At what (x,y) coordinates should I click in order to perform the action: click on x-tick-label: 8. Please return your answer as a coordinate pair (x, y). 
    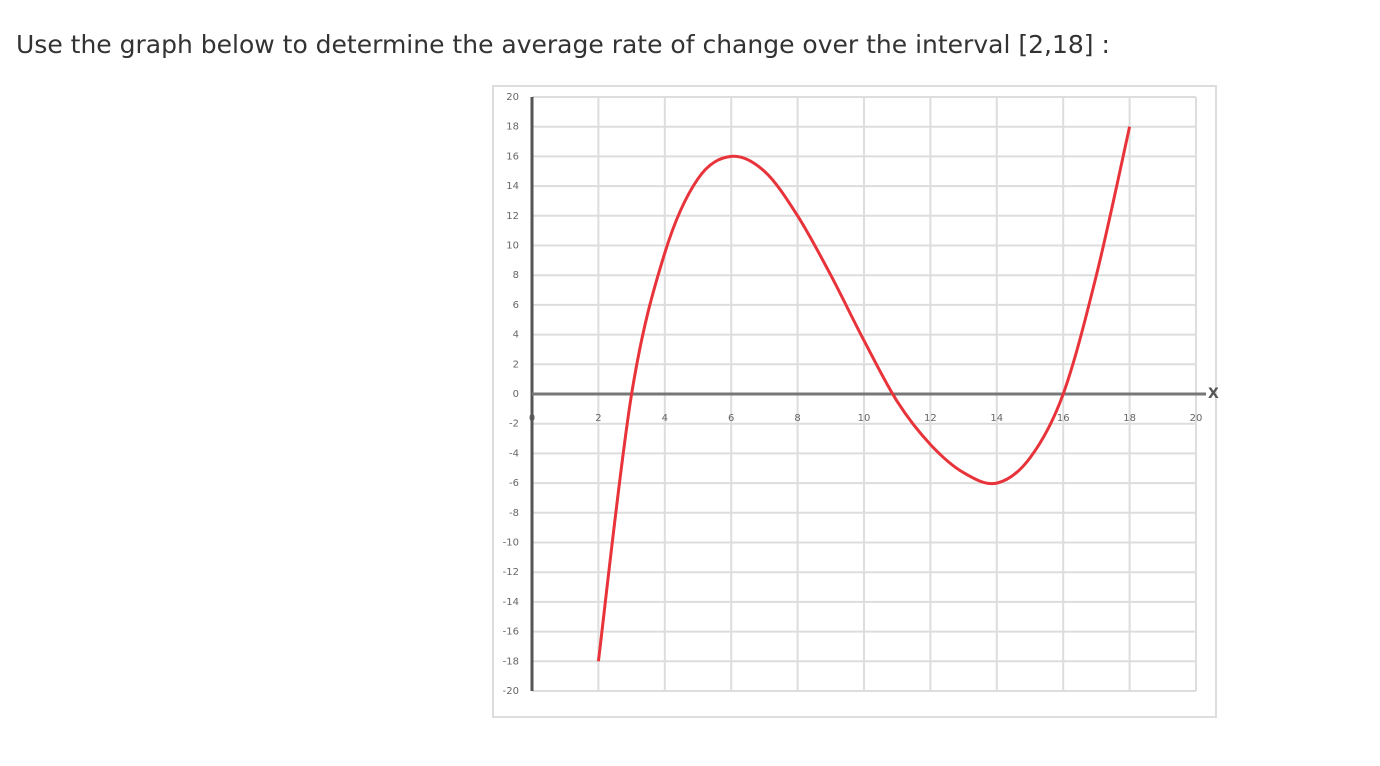
    Looking at the image, I should click on (797, 418).